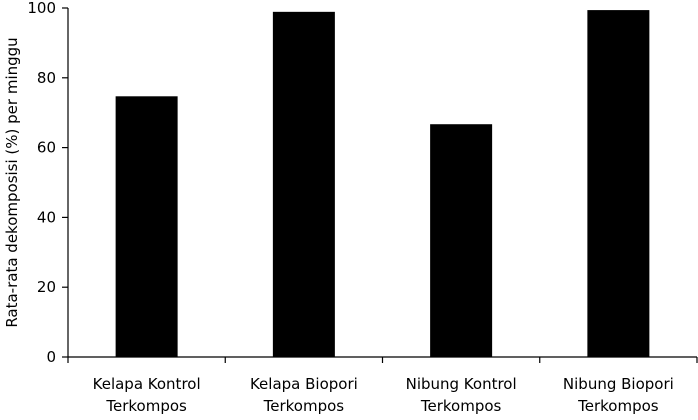  I want to click on y-axis-title: Rata-rata dekomposisi (%) per minggu, so click(12, 182).